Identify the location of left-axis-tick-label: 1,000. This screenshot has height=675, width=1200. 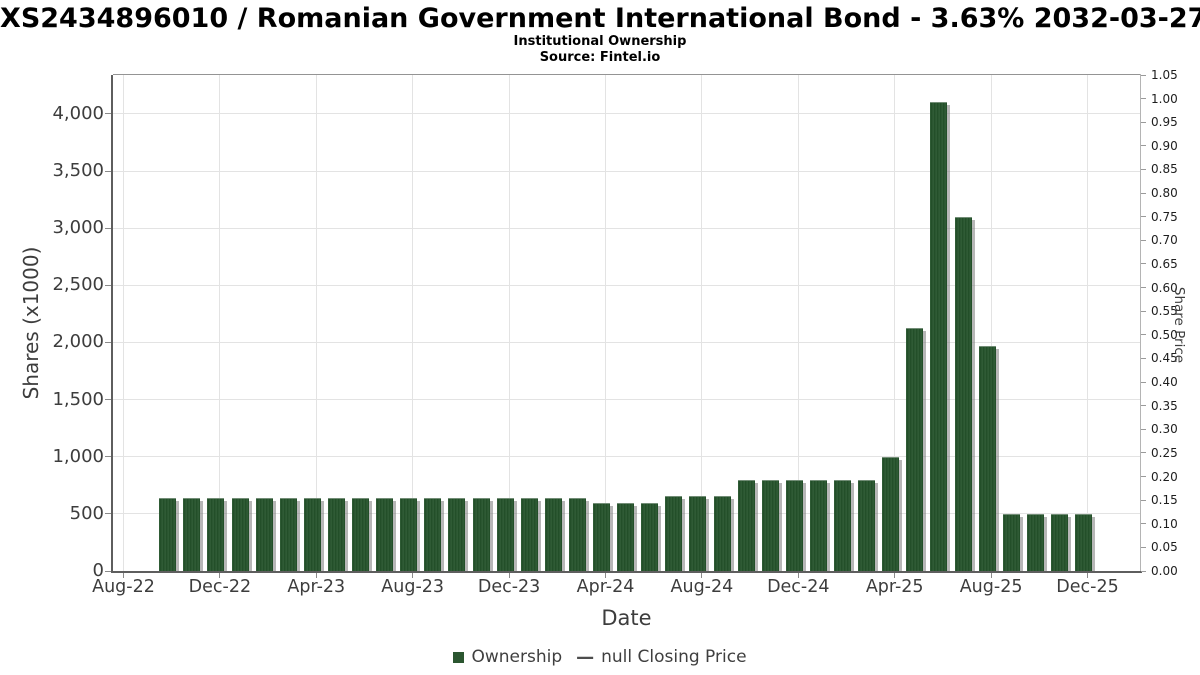
(78, 456).